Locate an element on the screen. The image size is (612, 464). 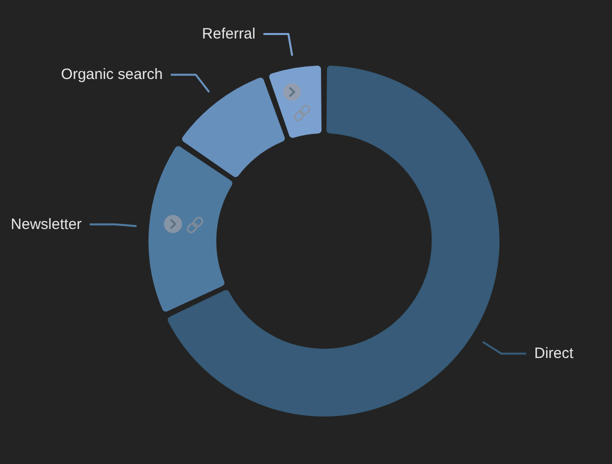
slice-label: Organic search is located at coordinates (112, 75).